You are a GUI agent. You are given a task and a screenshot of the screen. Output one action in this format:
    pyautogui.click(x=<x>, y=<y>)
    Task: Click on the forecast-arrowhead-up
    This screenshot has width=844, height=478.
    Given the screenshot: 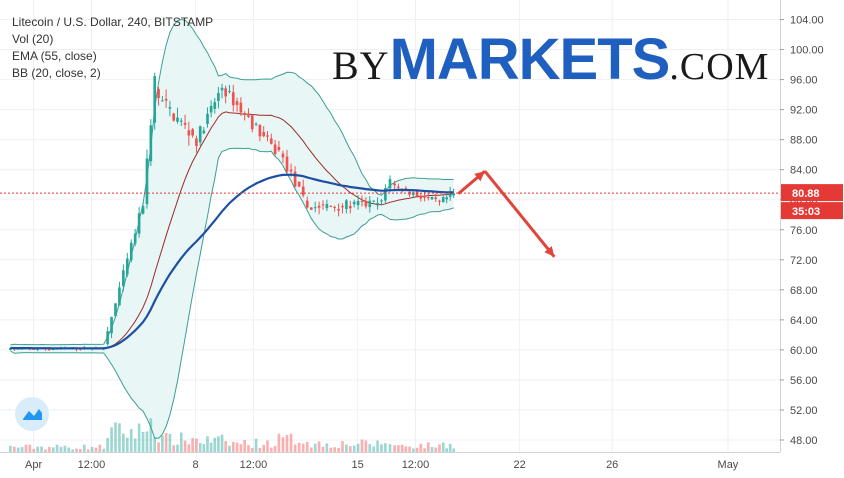 What is the action you would take?
    pyautogui.click(x=479, y=176)
    